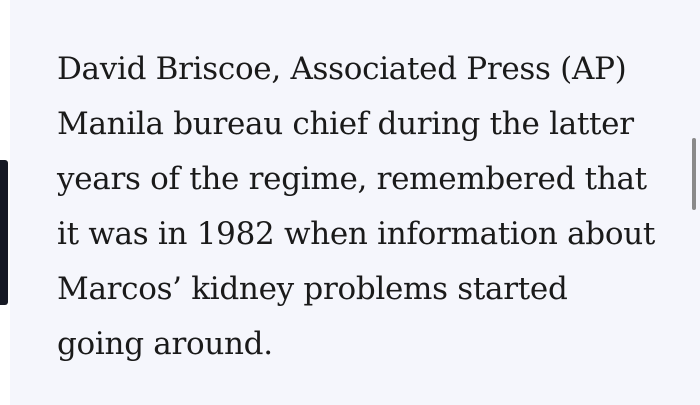 This screenshot has height=405, width=700. Describe the element at coordinates (342, 69) in the screenshot. I see `paragraph-line: David Briscoe, Associated Press (AP)` at that location.